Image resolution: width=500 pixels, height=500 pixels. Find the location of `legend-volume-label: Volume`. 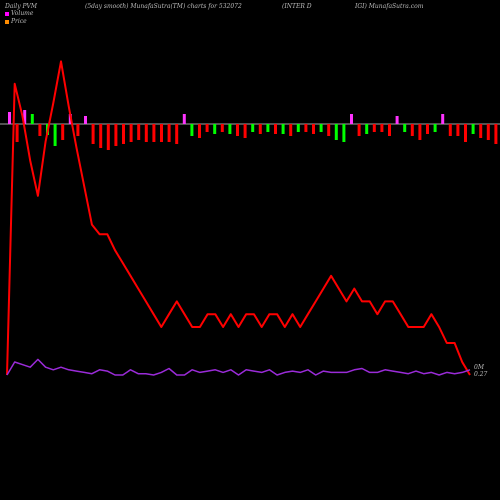

legend-volume-label: Volume is located at coordinates (22, 13).